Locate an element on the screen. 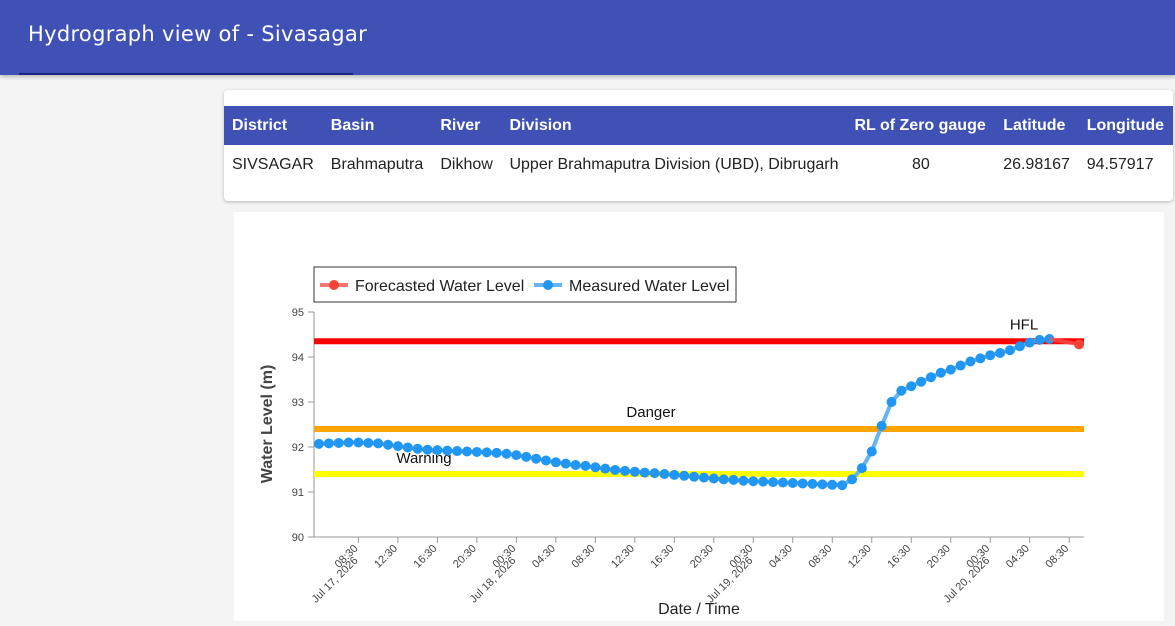 This screenshot has height=626, width=1175. cell-longitude: 94.57917 is located at coordinates (1120, 164).